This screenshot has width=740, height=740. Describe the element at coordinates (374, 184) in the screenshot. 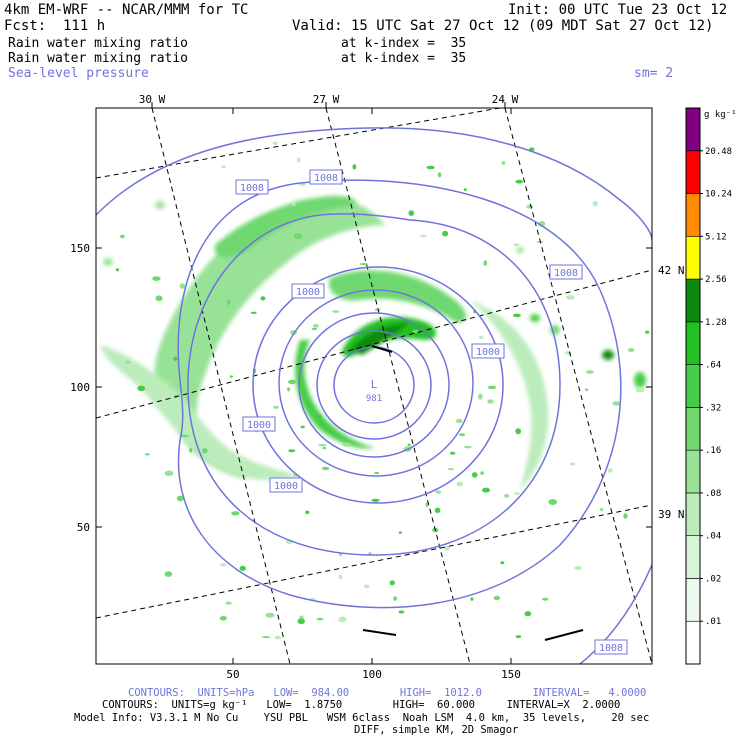

I see `isobar-1012-north` at that location.